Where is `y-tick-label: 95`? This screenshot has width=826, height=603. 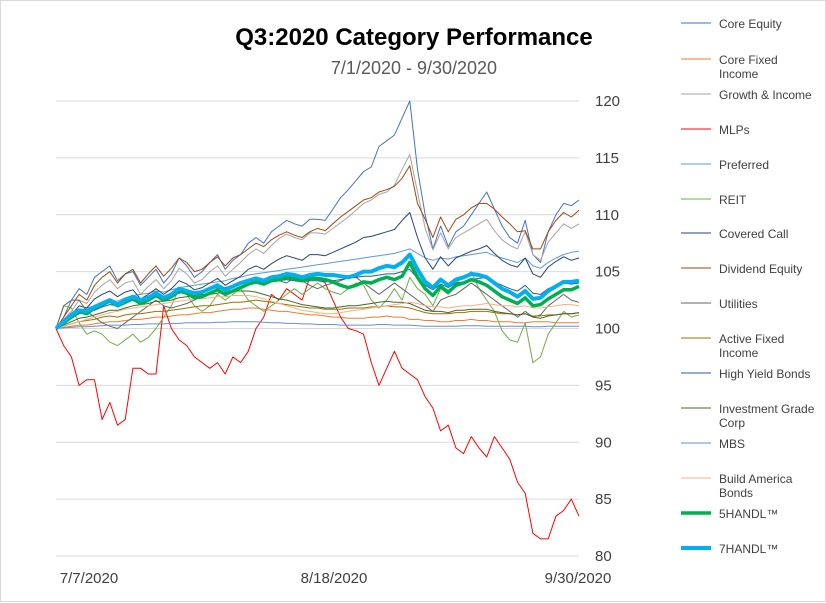
y-tick-label: 95 is located at coordinates (603, 385).